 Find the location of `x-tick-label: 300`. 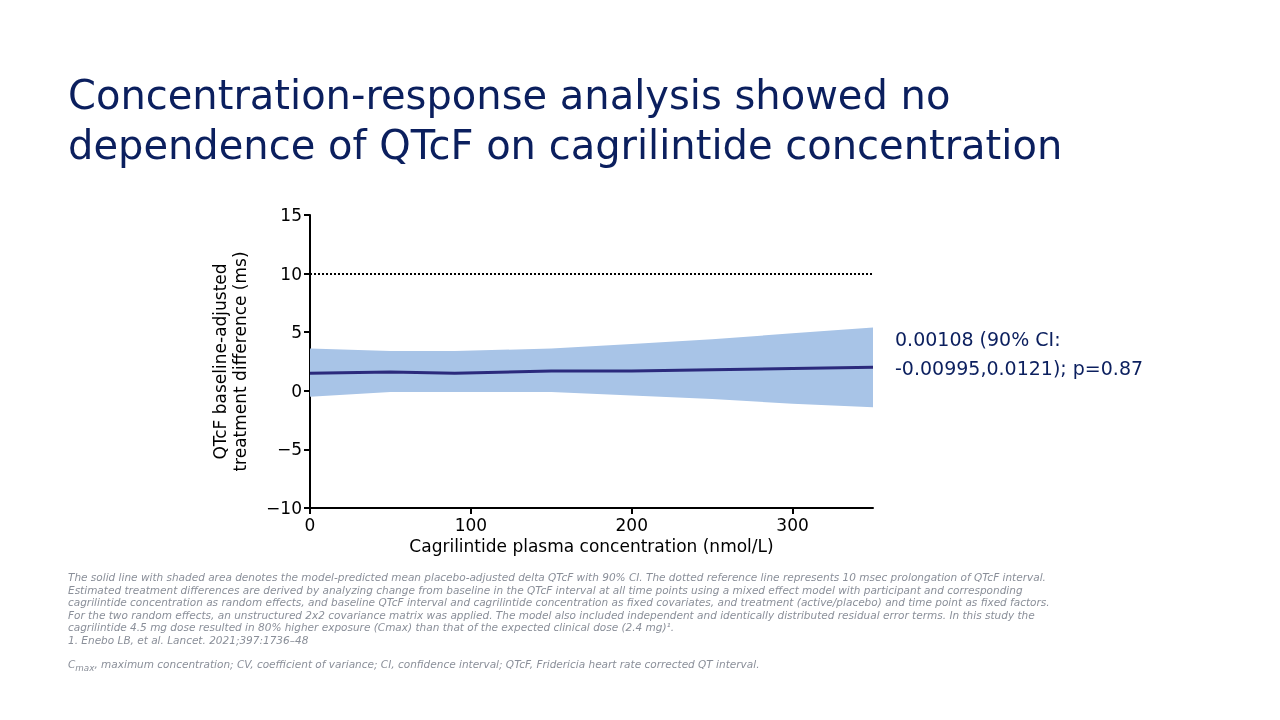

x-tick-label: 300 is located at coordinates (792, 524).